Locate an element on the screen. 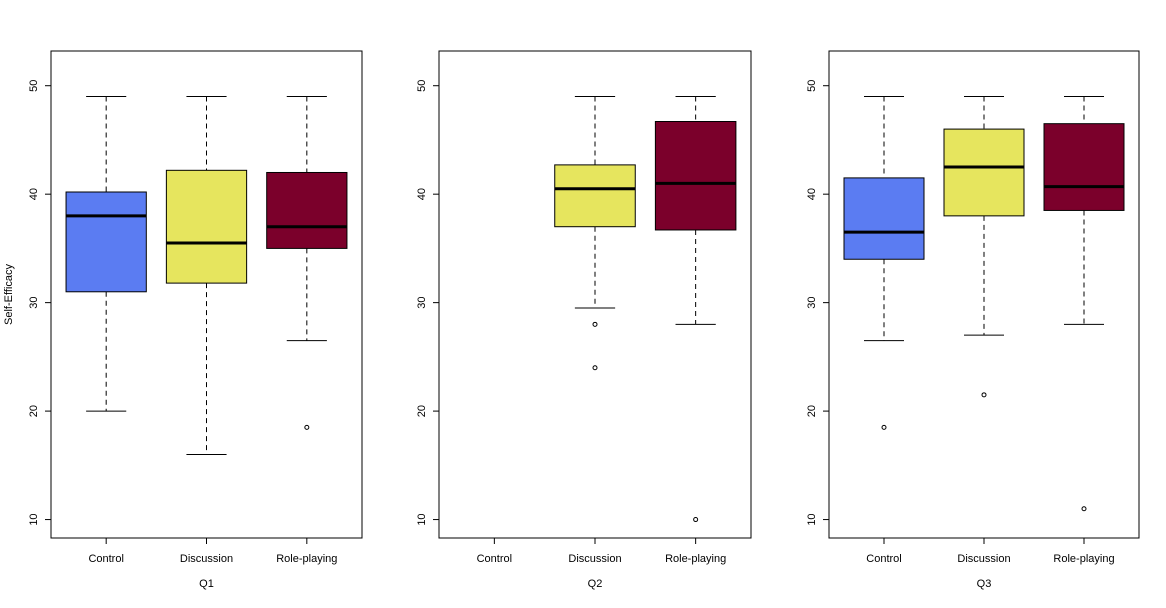 The image size is (1166, 608). y-axis-title: Self-Efficacy is located at coordinates (9, 294).